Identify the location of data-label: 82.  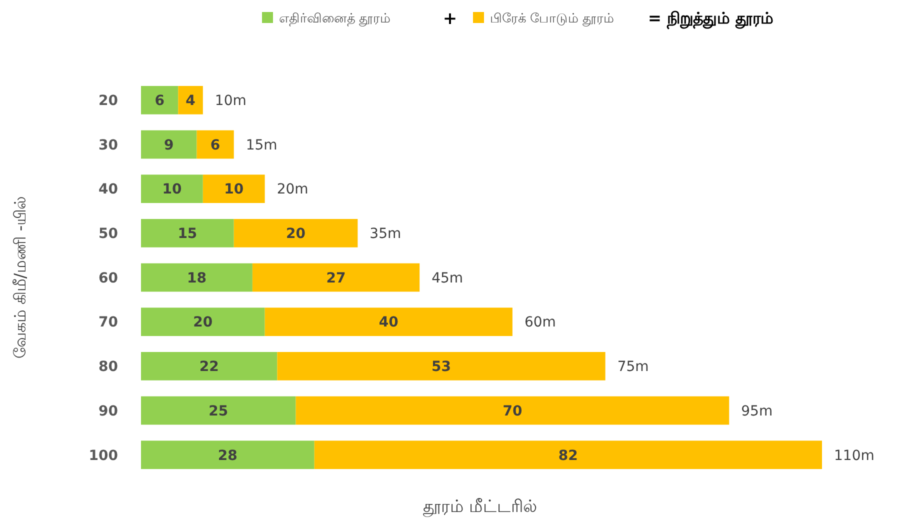
(568, 456).